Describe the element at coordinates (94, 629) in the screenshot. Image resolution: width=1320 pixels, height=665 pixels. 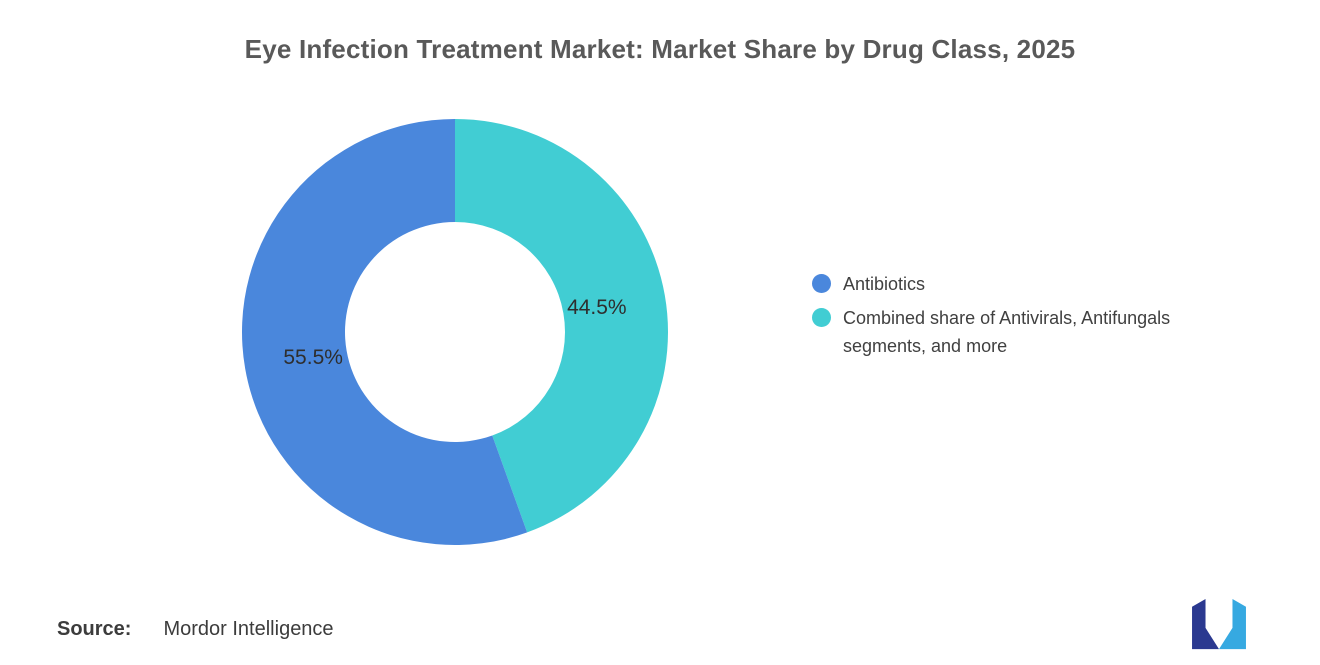
I see `source-label: Source:` at that location.